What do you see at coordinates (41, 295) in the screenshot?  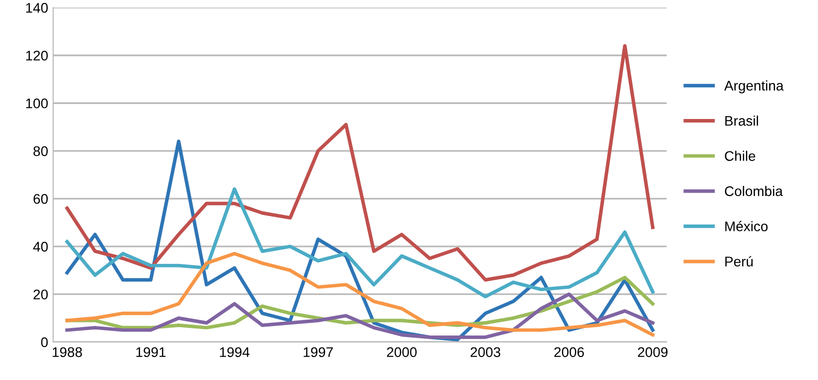 I see `y-tick-label: 20` at bounding box center [41, 295].